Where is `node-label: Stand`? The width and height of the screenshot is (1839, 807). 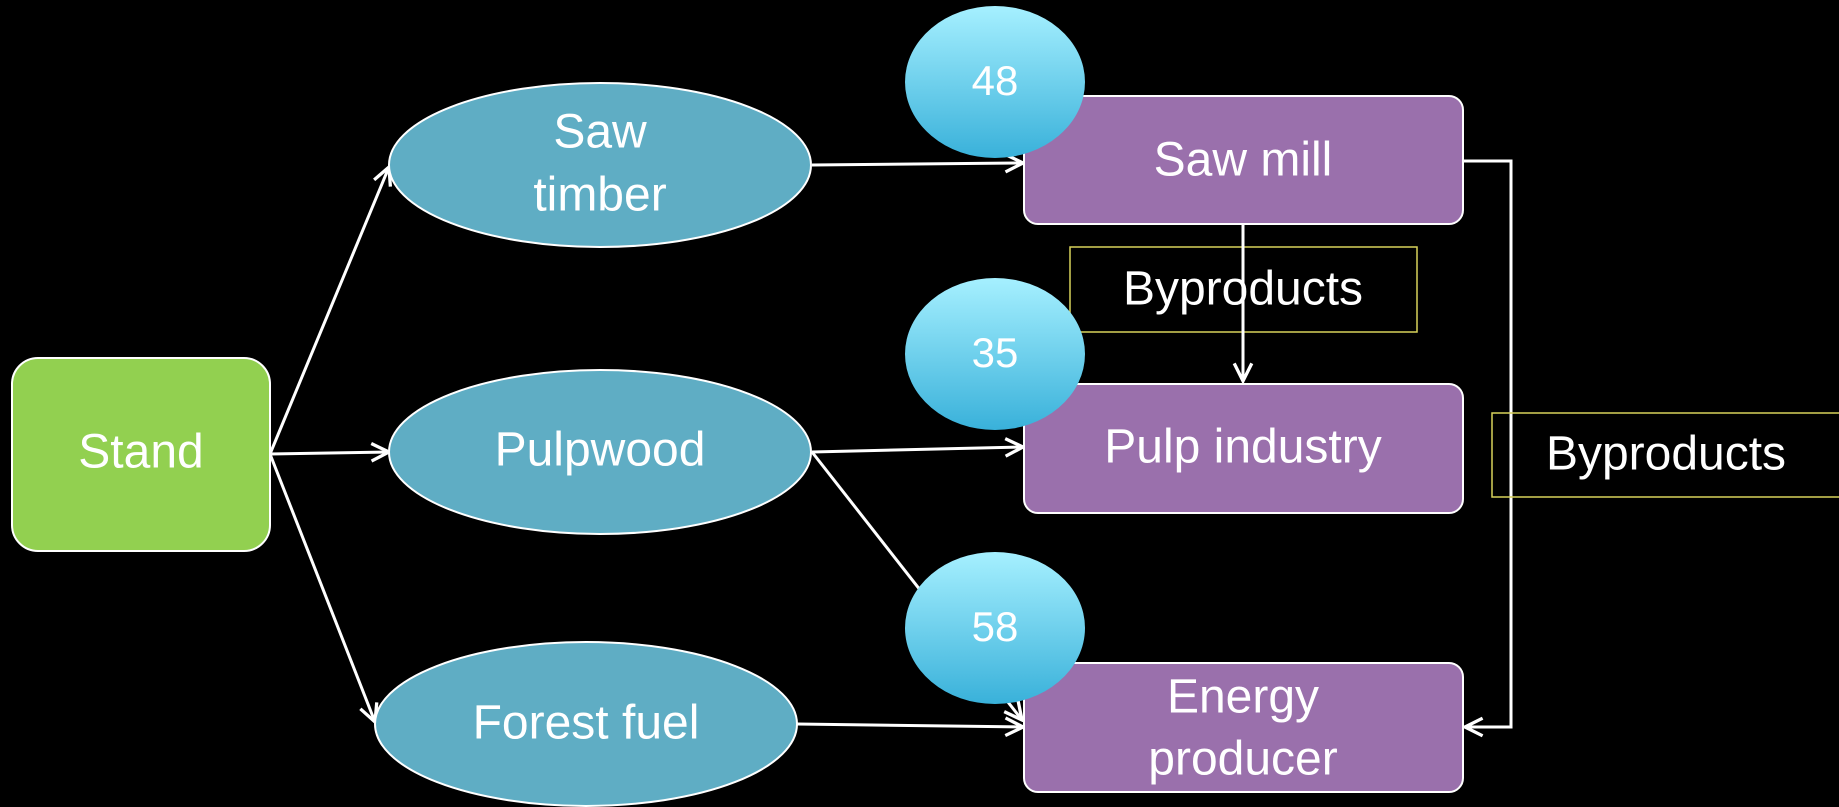
node-label: Stand is located at coordinates (140, 452).